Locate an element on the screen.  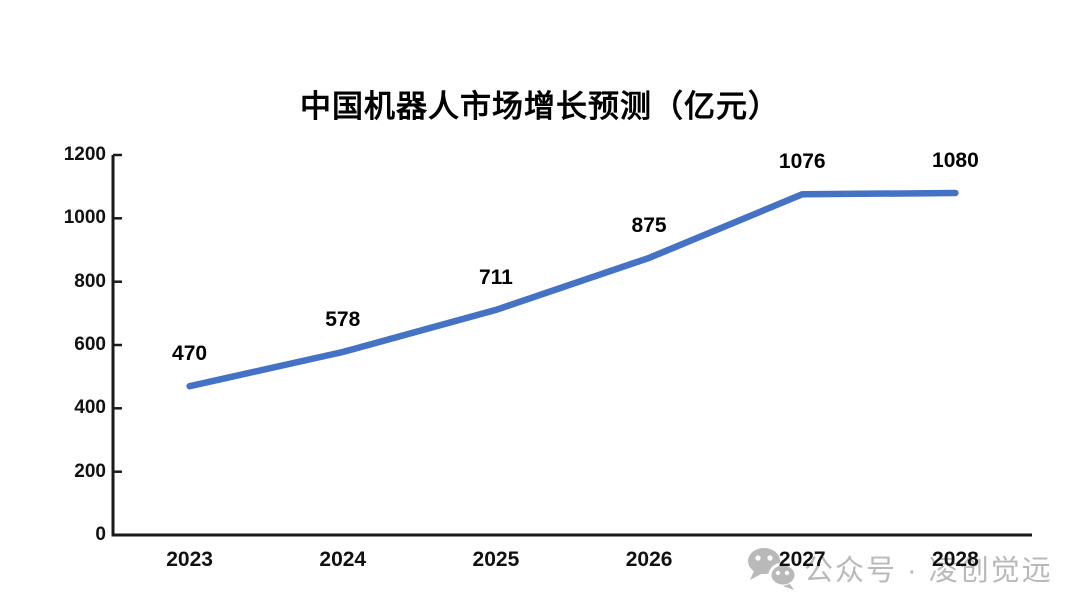
wechat-icon is located at coordinates (773, 569).